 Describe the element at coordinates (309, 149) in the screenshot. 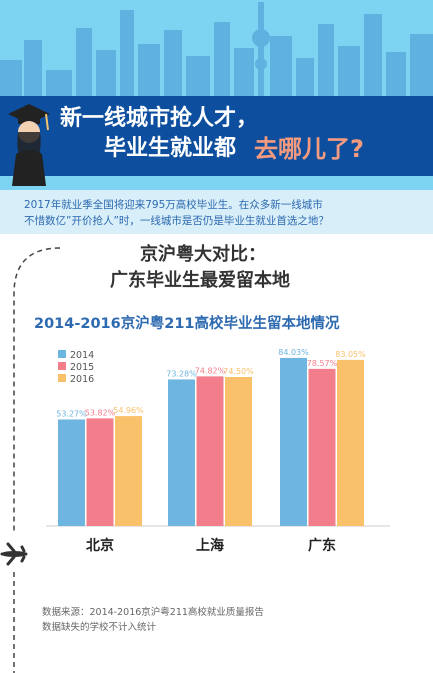

I see `header-title-highlight: 去哪儿了?` at that location.